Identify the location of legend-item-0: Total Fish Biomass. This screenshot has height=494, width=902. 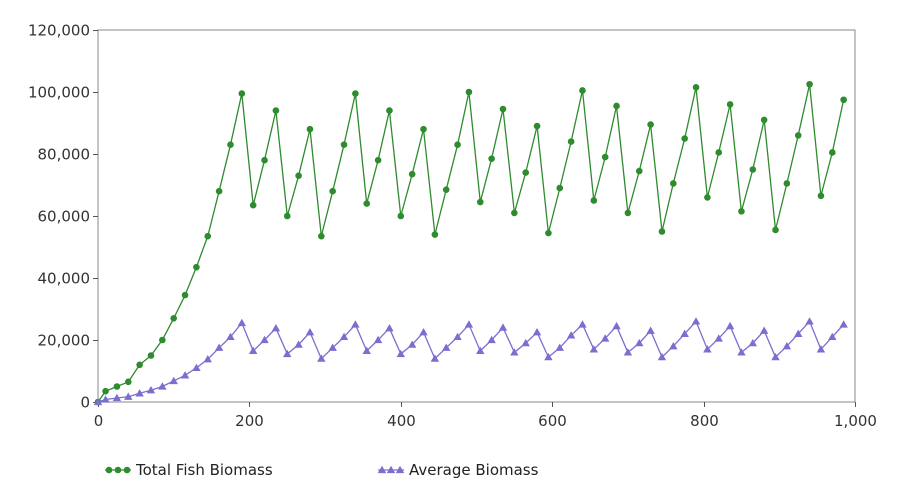
(189, 470).